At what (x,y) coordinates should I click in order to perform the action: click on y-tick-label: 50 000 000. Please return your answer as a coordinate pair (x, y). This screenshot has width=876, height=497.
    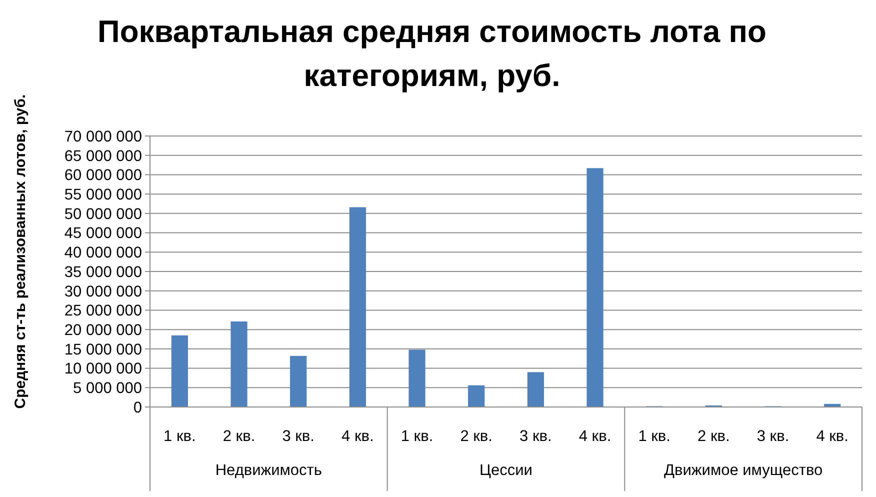
    Looking at the image, I should click on (103, 214).